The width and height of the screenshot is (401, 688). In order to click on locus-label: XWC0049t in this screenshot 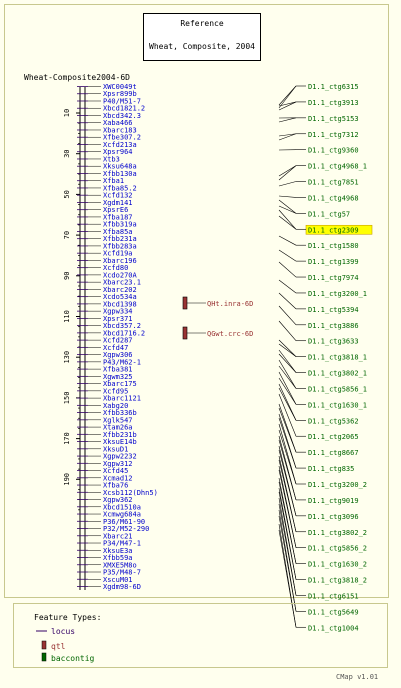, I will do `click(120, 87)`.